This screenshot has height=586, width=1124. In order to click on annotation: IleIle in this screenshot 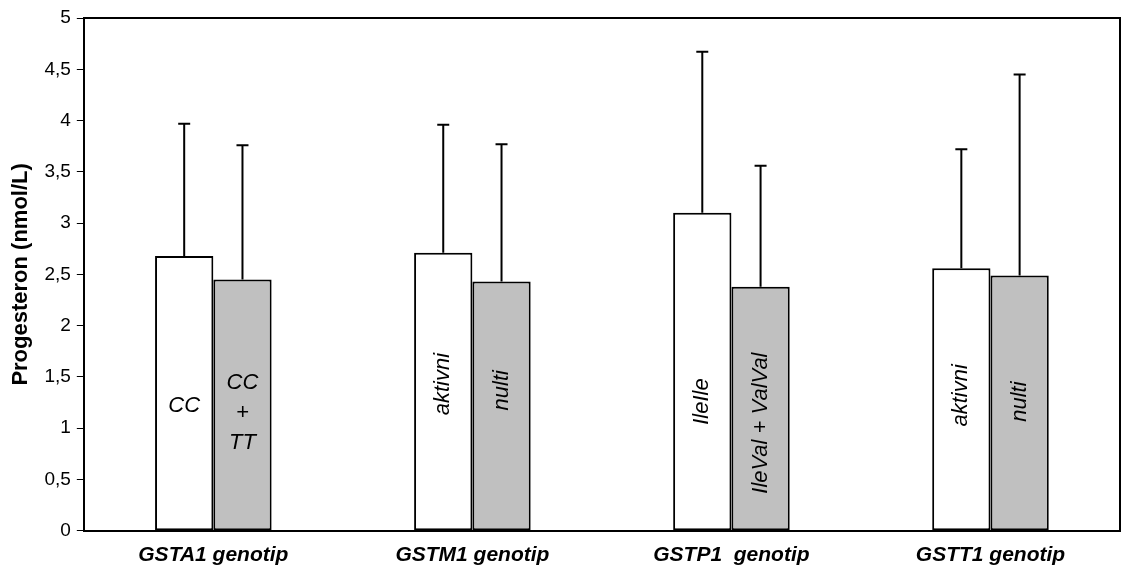, I will do `click(701, 401)`.